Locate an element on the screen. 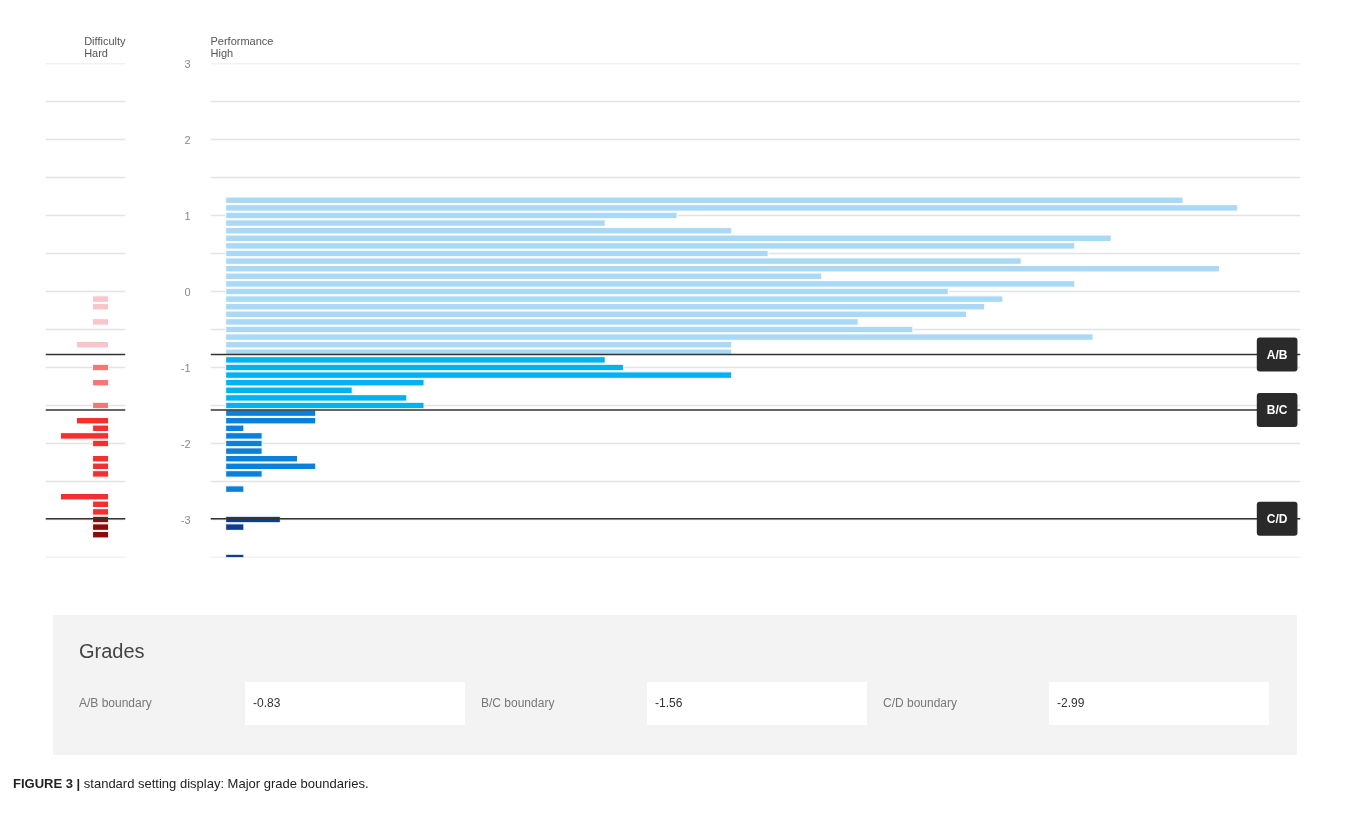  caption: FIGURE 3 | standard setting display: Major grade boundaries. is located at coordinates (191, 784).